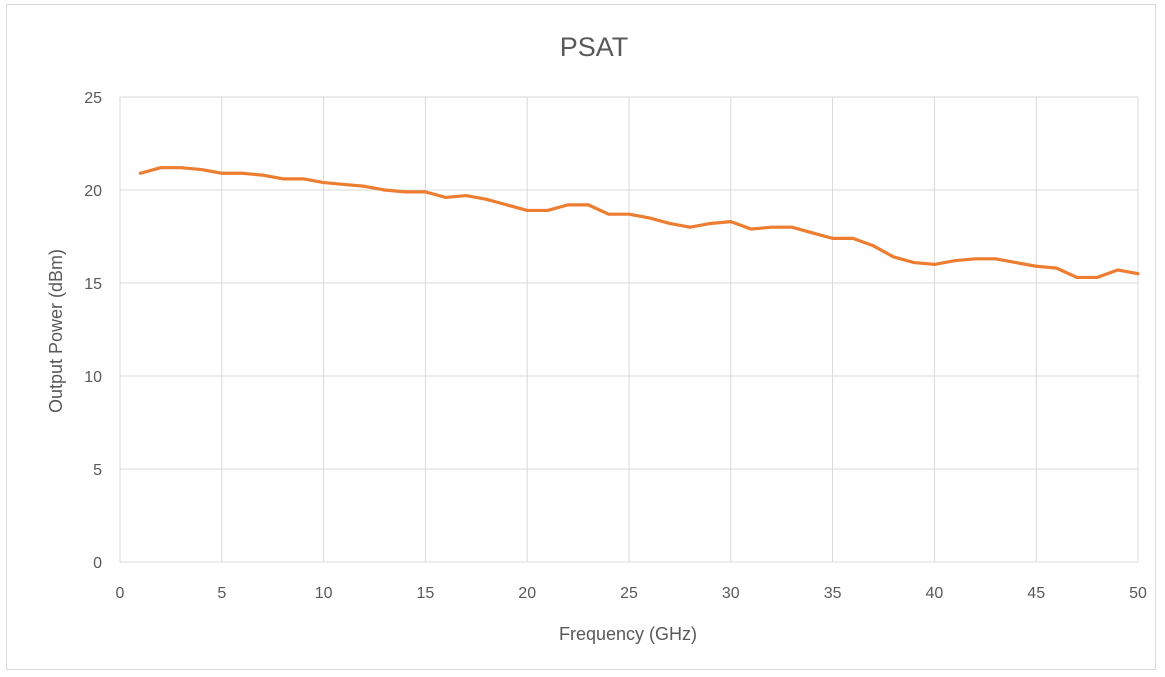 Image resolution: width=1165 pixels, height=677 pixels. Describe the element at coordinates (731, 593) in the screenshot. I see `x-tick-label: 30` at that location.